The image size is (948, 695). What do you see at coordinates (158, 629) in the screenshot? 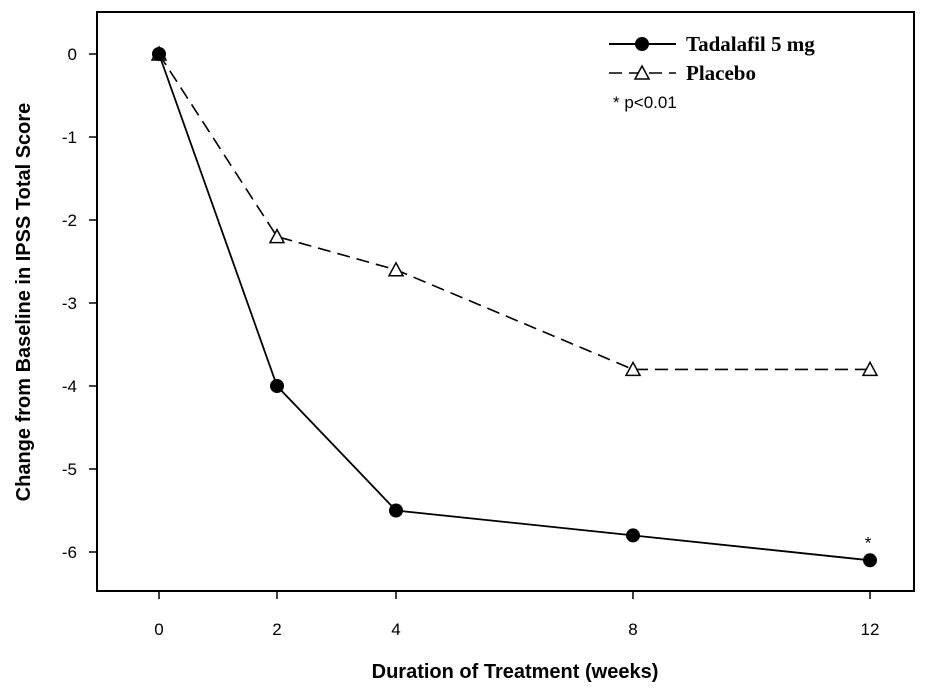
I see `x-tick-label: 0` at bounding box center [158, 629].